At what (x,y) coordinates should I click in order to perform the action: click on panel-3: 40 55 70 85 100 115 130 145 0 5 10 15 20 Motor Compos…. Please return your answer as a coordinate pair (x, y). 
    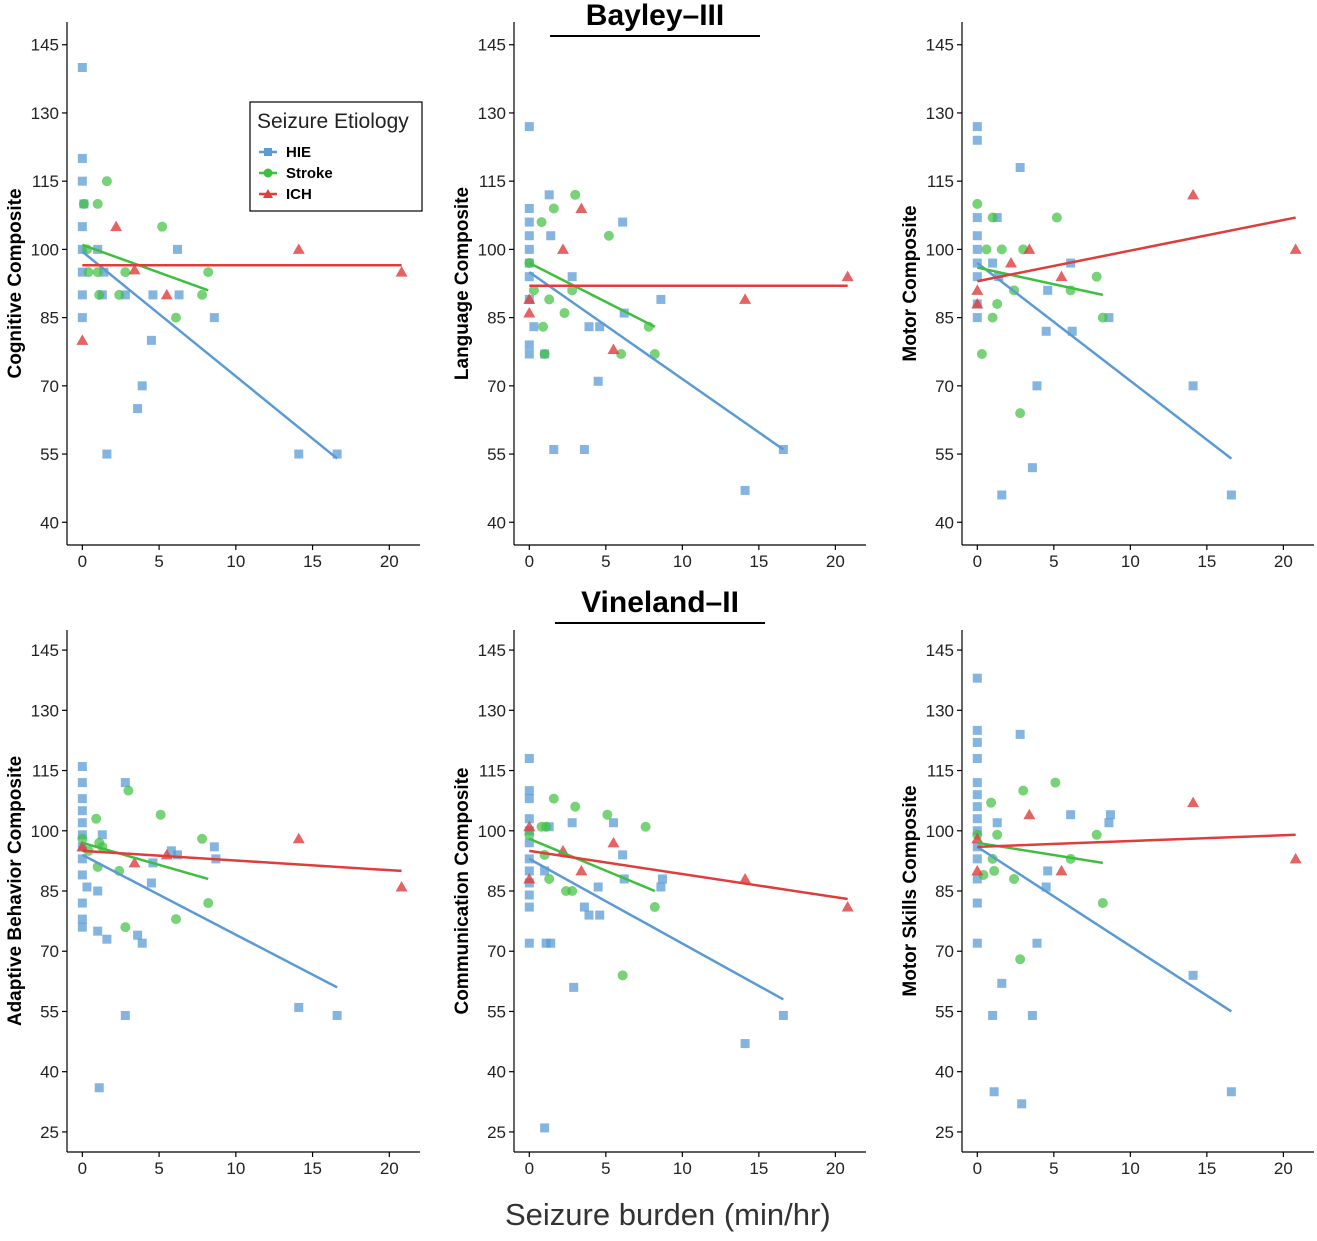
    Looking at the image, I should click on (1107, 296).